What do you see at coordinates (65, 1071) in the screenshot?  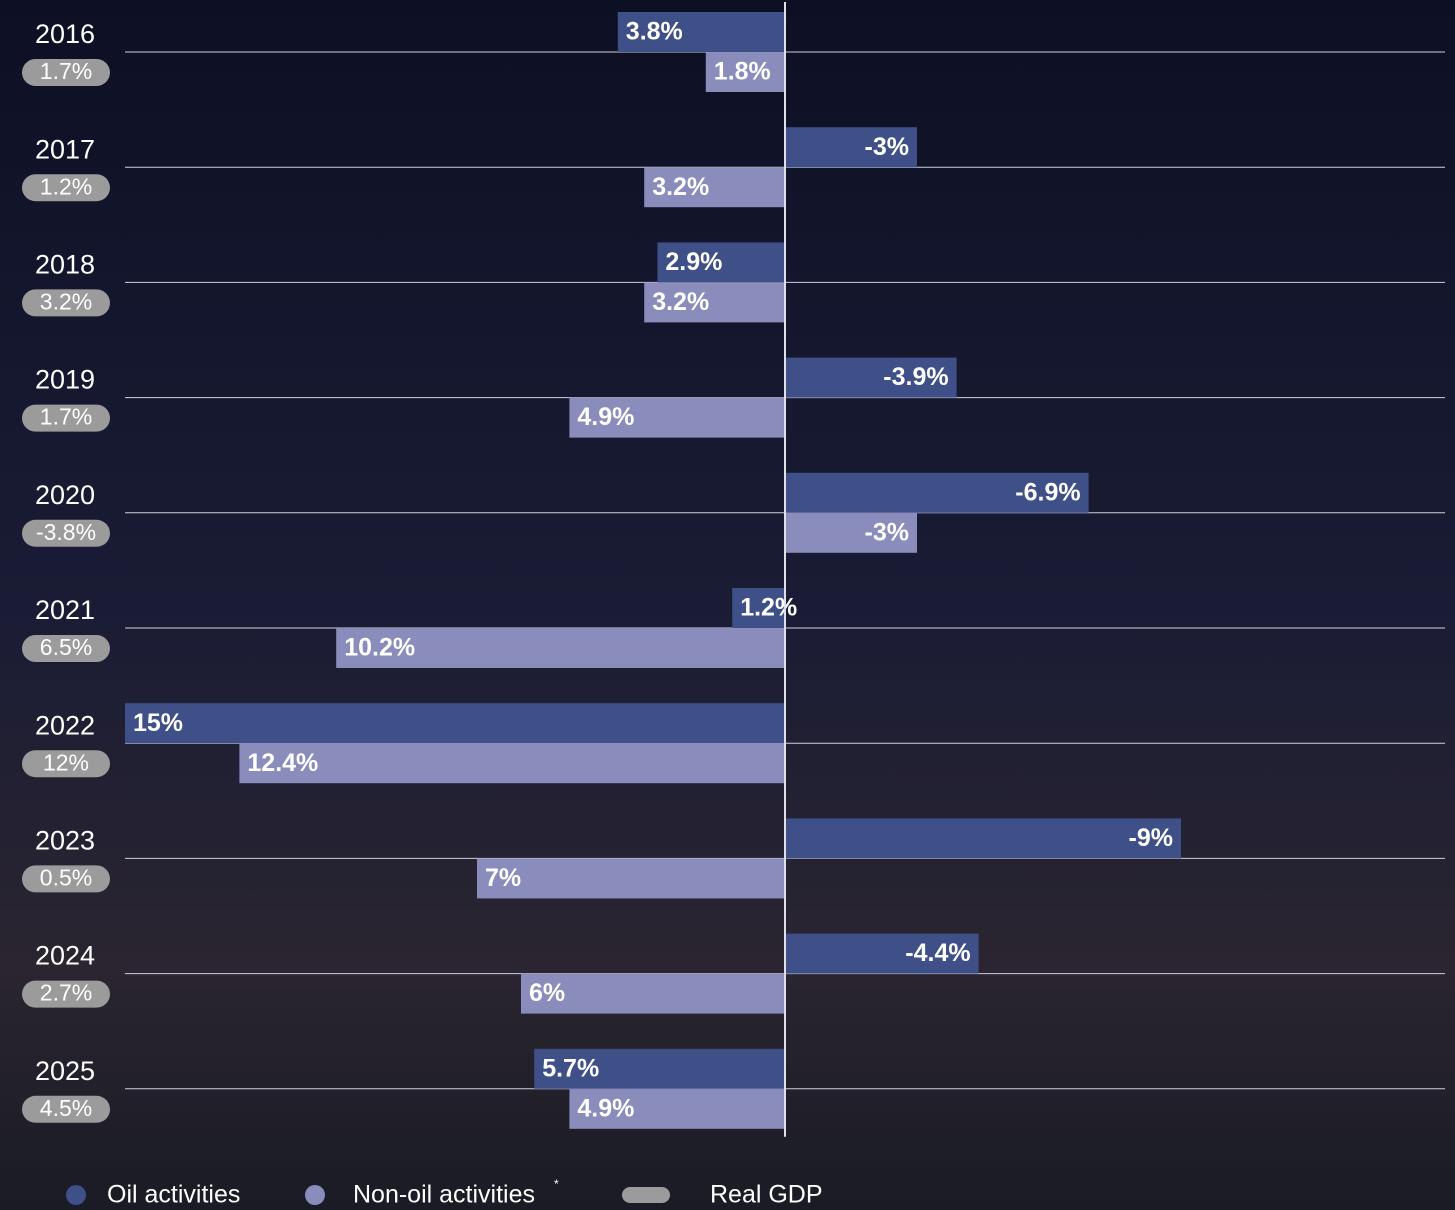 I see `category-label: 2025` at bounding box center [65, 1071].